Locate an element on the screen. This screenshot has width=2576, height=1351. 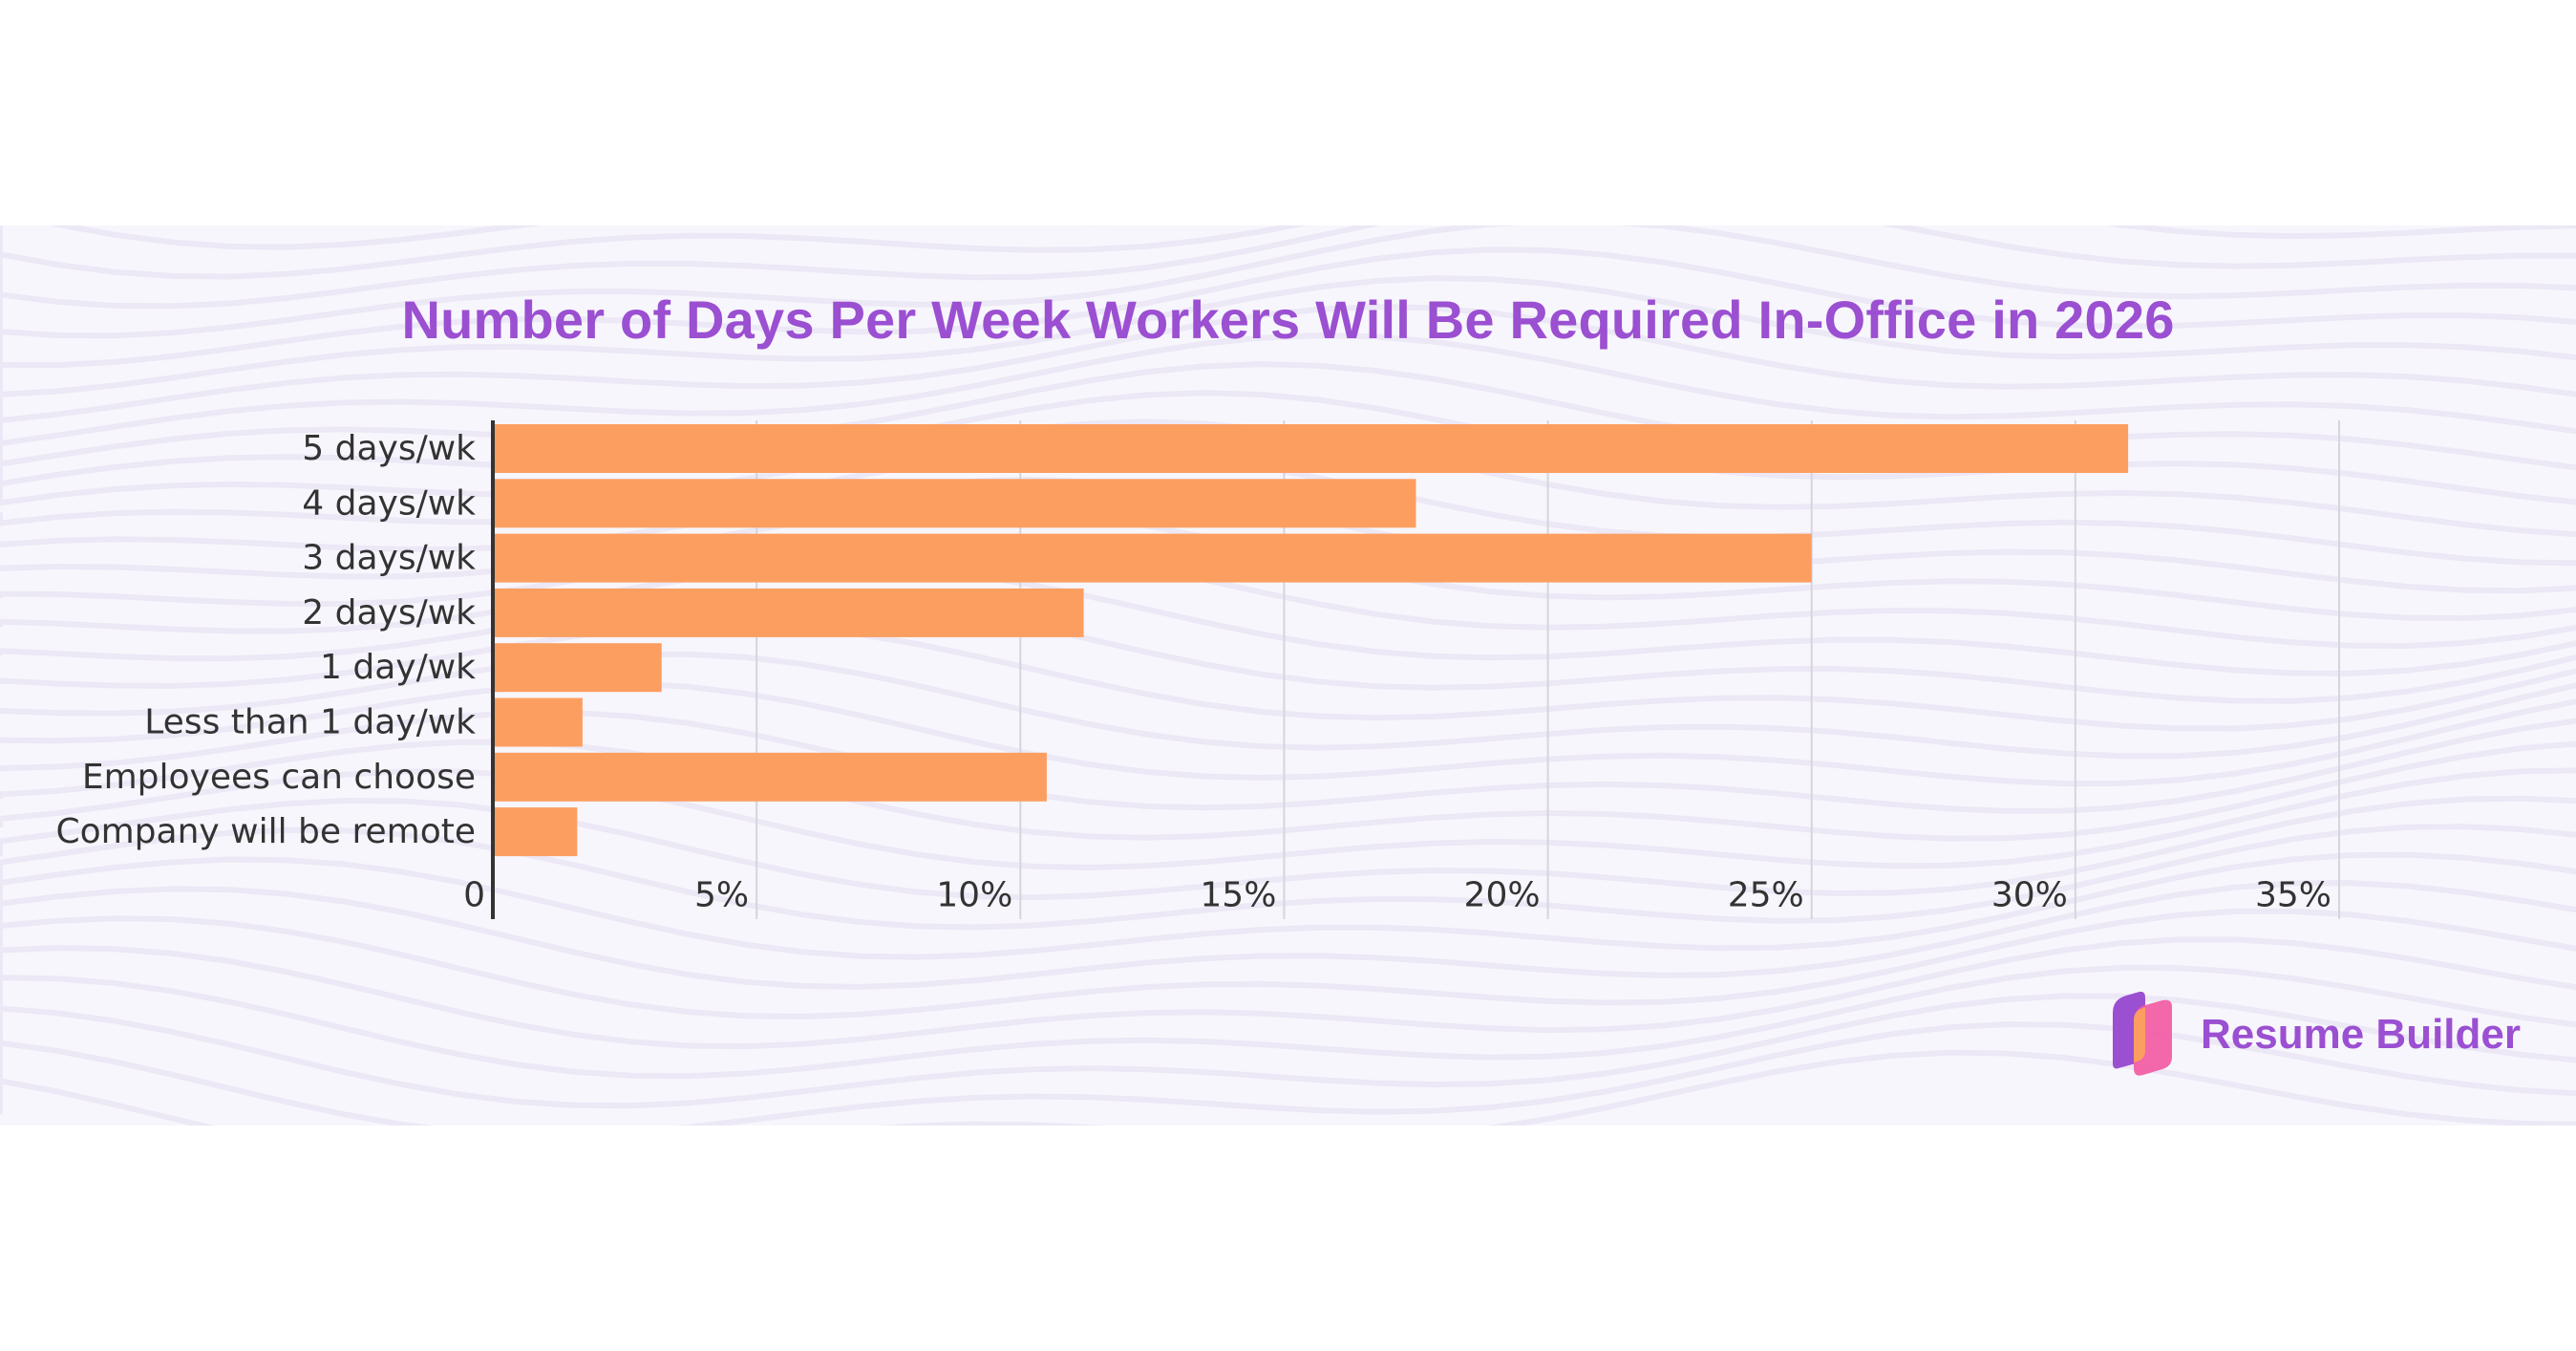
resume-builder-logo-icon is located at coordinates (2142, 1034).